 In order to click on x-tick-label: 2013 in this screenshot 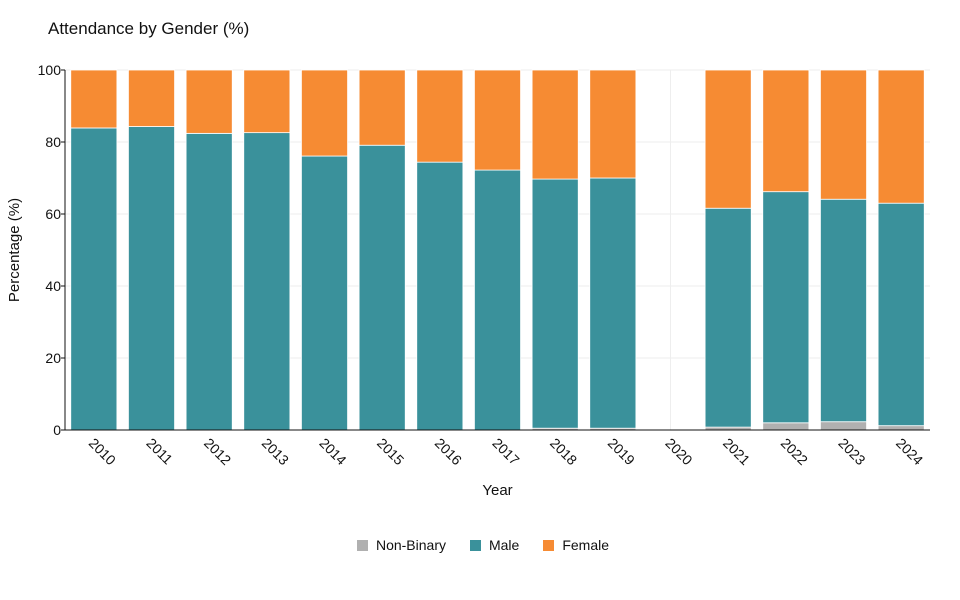, I will do `click(275, 451)`.